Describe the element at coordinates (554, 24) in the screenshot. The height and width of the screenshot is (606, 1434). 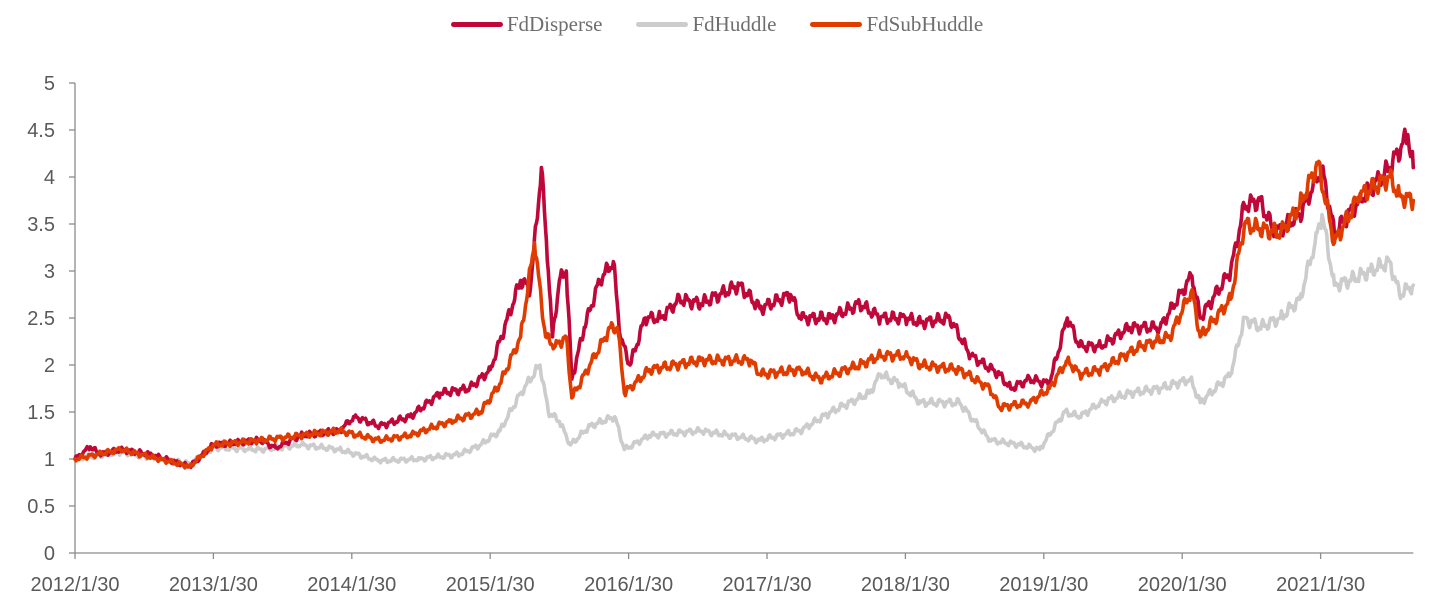
I see `legend-label-fddisperse: FdDisperse` at that location.